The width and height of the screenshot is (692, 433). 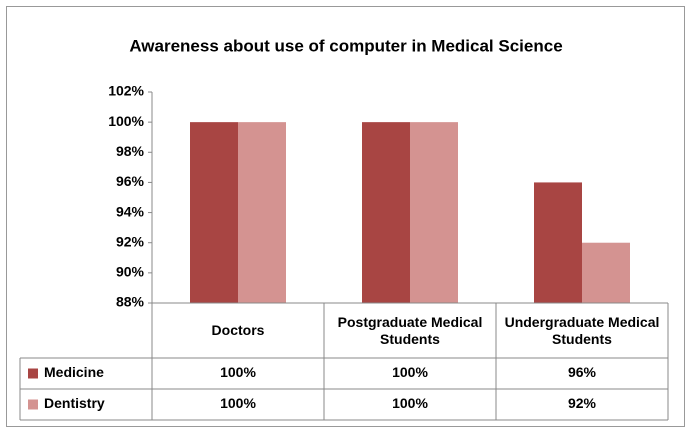 What do you see at coordinates (130, 302) in the screenshot?
I see `y-tick-label: 88%` at bounding box center [130, 302].